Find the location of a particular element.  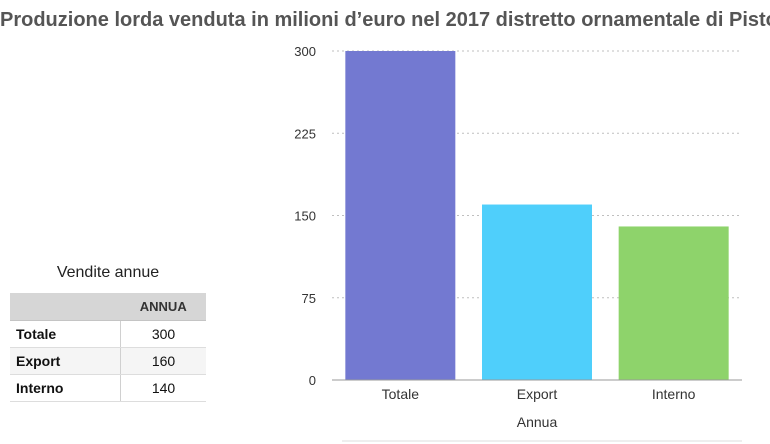

x-tick-label: Interno is located at coordinates (674, 394).